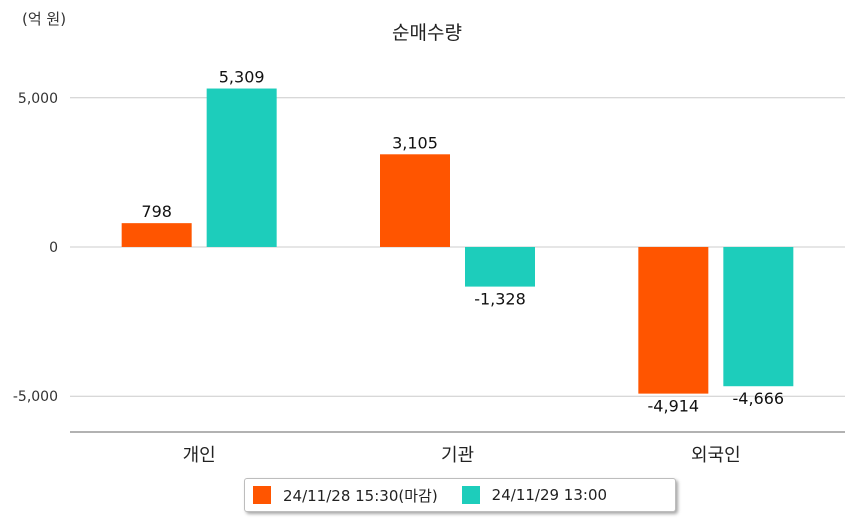 The width and height of the screenshot is (854, 520). What do you see at coordinates (360, 495) in the screenshot?
I see `legend-label-series-1: 24/11/28 15:30(마감)` at bounding box center [360, 495].